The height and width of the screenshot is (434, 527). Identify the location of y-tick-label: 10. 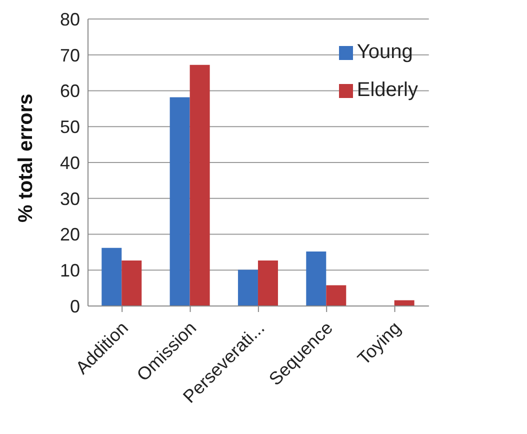
(70, 270).